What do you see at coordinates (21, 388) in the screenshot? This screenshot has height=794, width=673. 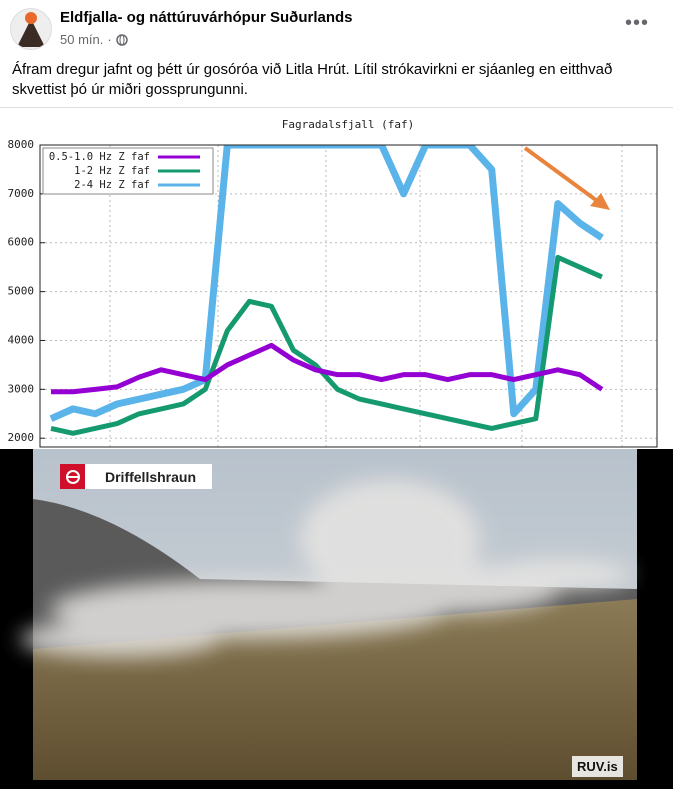 I see `y-tick-label: 3000` at bounding box center [21, 388].